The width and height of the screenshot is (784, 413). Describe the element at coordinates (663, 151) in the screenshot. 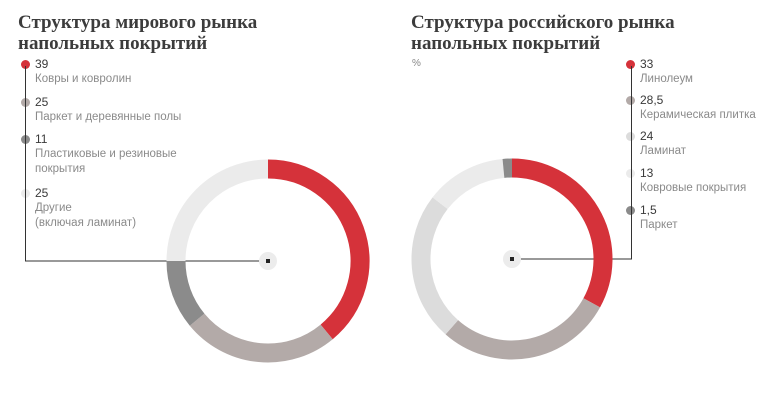

I see `legend-label: Ламинат` at that location.